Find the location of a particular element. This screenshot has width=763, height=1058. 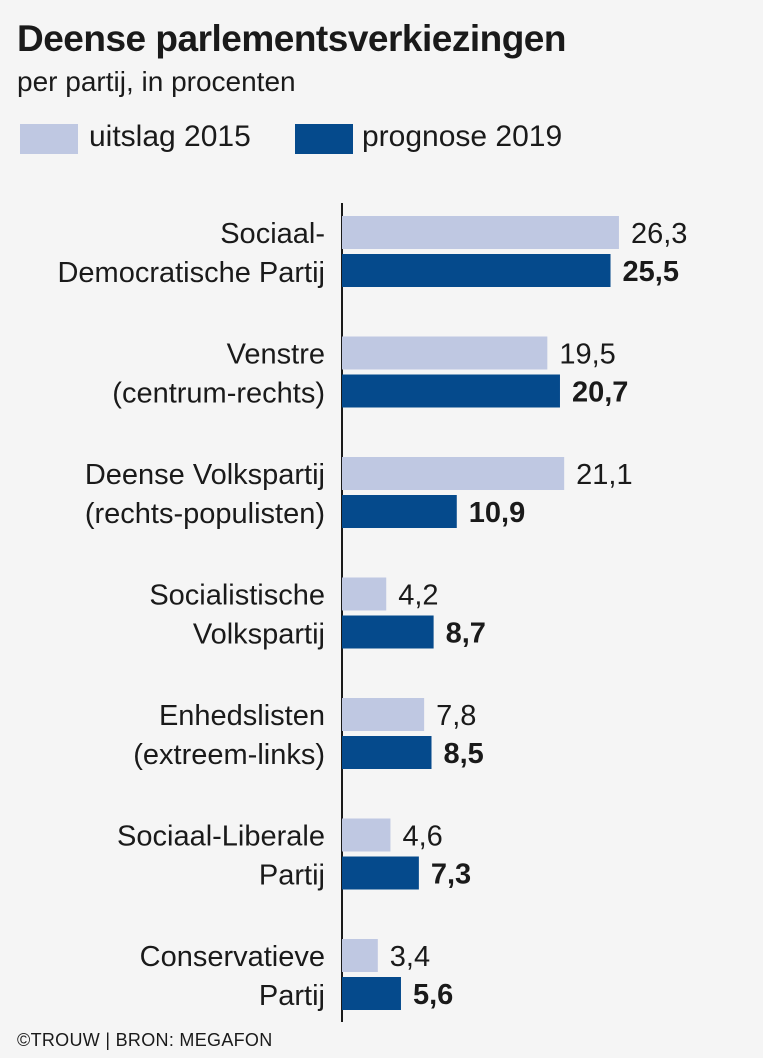

category-label-4-line-1: (extreem-links) is located at coordinates (229, 755).